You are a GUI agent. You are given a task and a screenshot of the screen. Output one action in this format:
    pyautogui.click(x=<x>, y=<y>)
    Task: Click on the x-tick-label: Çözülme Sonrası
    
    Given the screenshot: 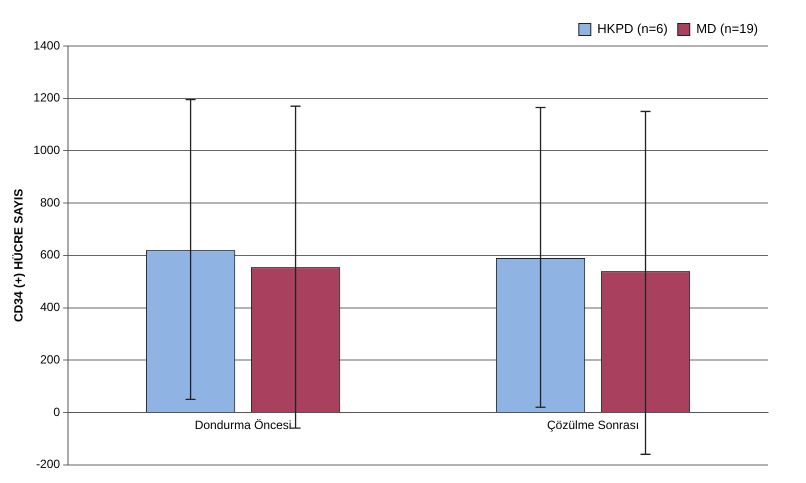 What is the action you would take?
    pyautogui.click(x=593, y=425)
    